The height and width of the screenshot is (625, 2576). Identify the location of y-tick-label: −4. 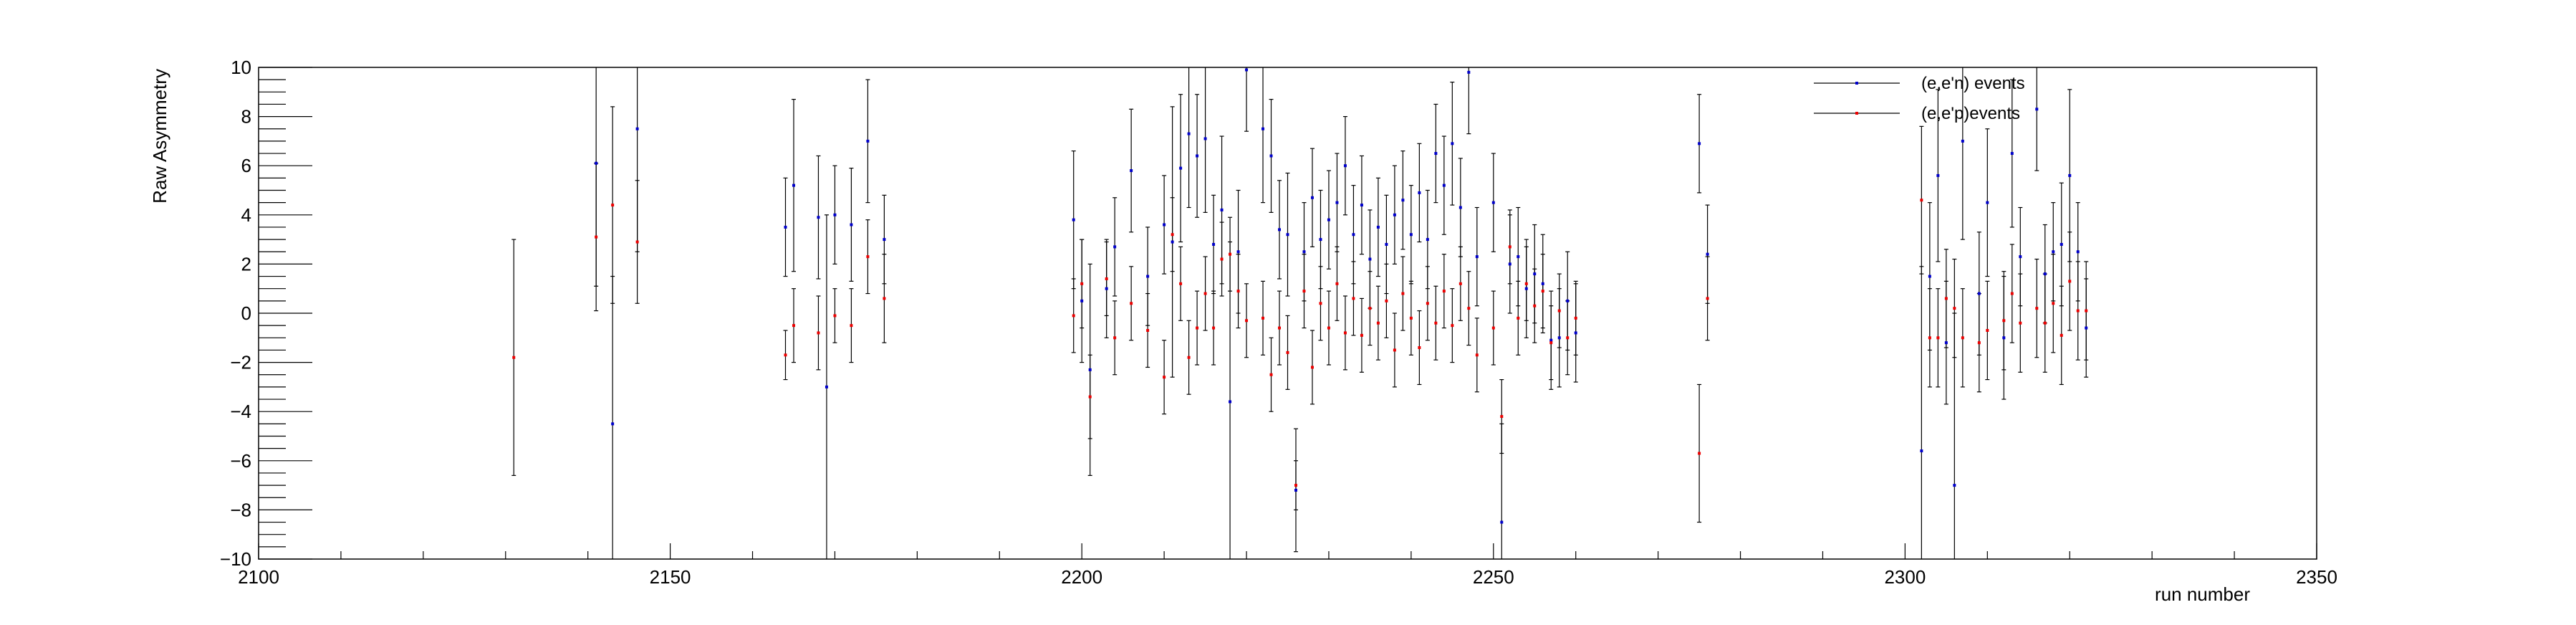
(241, 412).